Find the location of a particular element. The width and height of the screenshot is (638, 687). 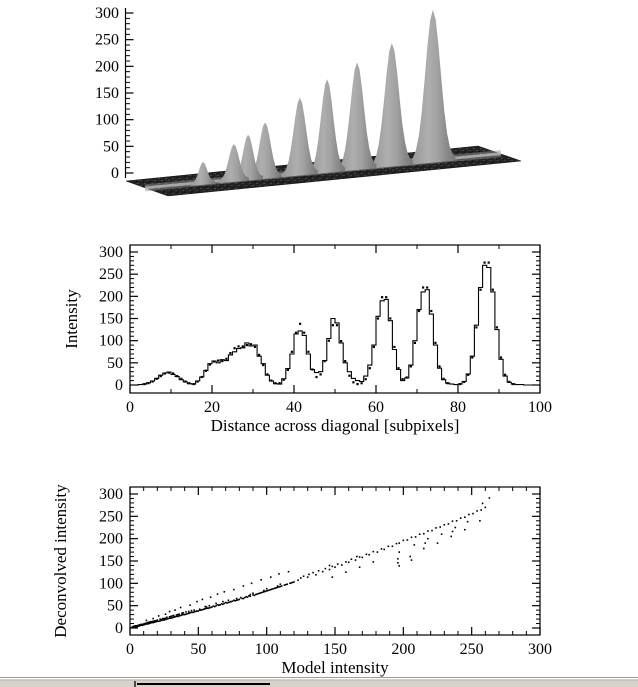

tick-label: 0 is located at coordinates (115, 173).